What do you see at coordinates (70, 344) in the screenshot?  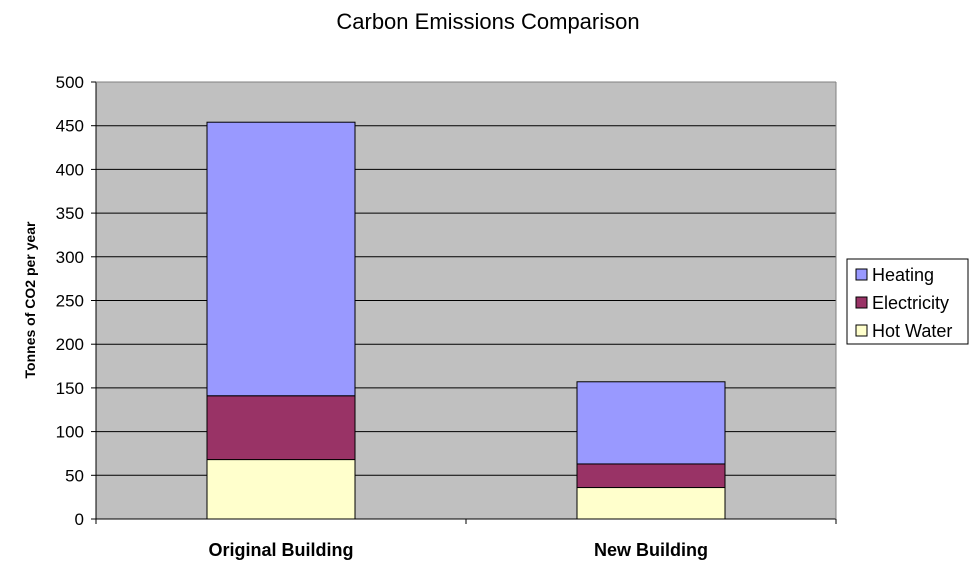 I see `y-tick-label: 200` at bounding box center [70, 344].